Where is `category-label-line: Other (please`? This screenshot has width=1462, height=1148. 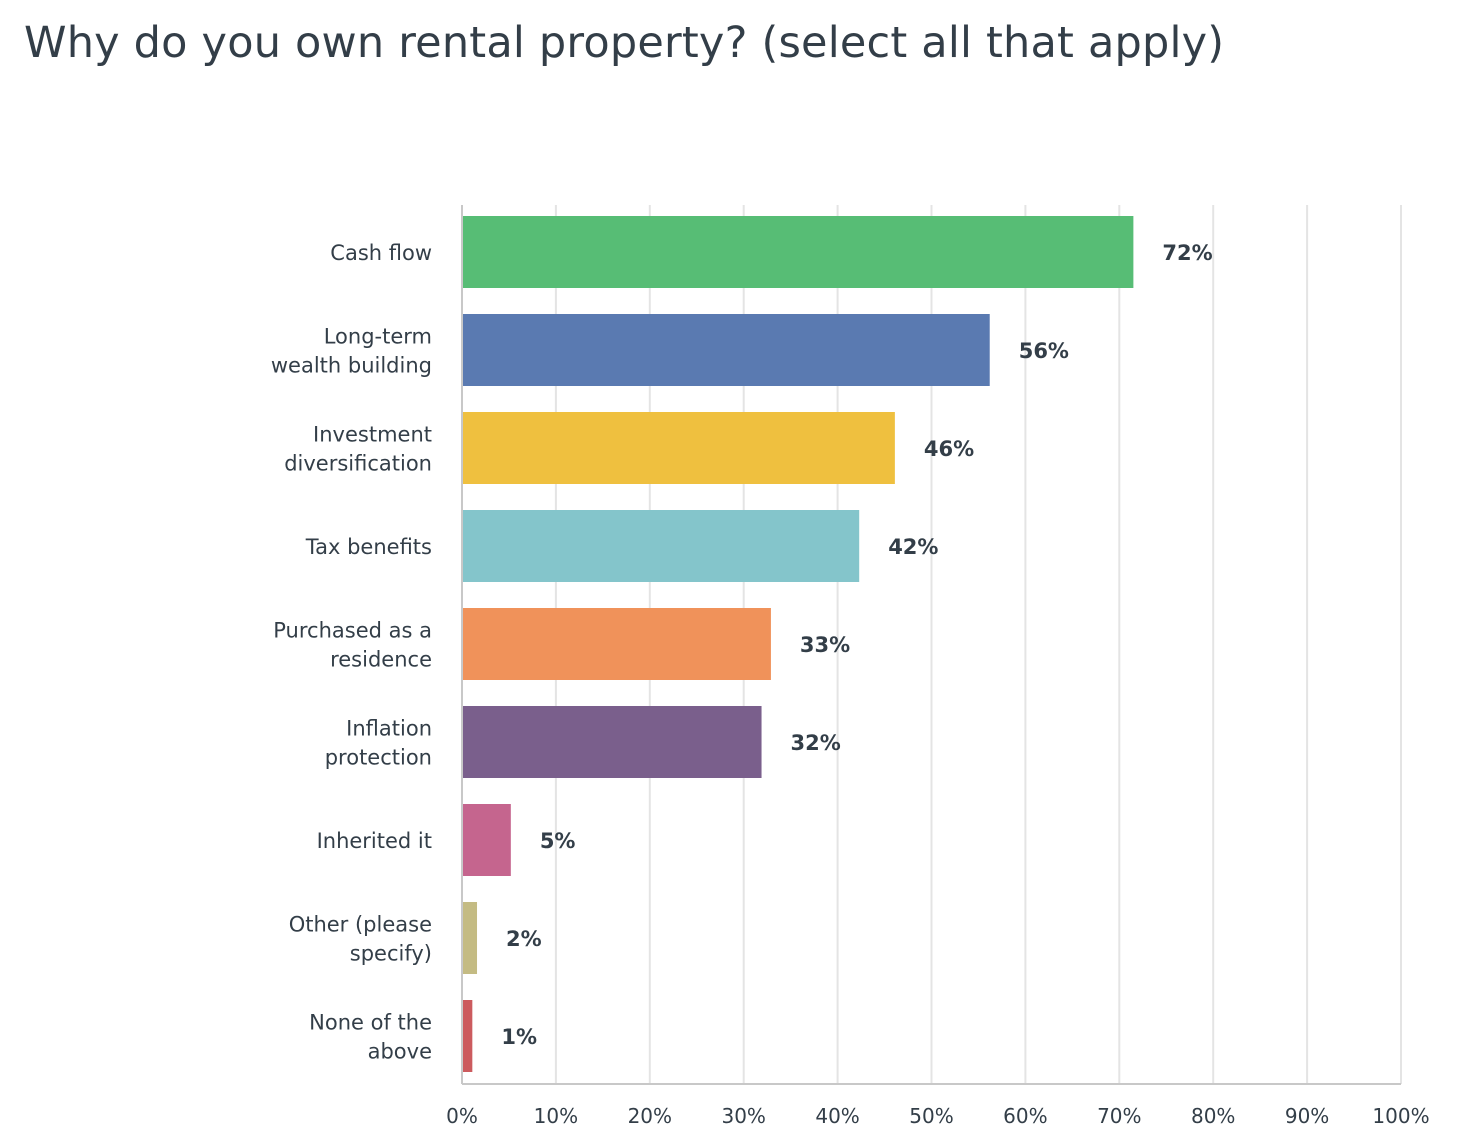 category-label-line: Other (please is located at coordinates (360, 925).